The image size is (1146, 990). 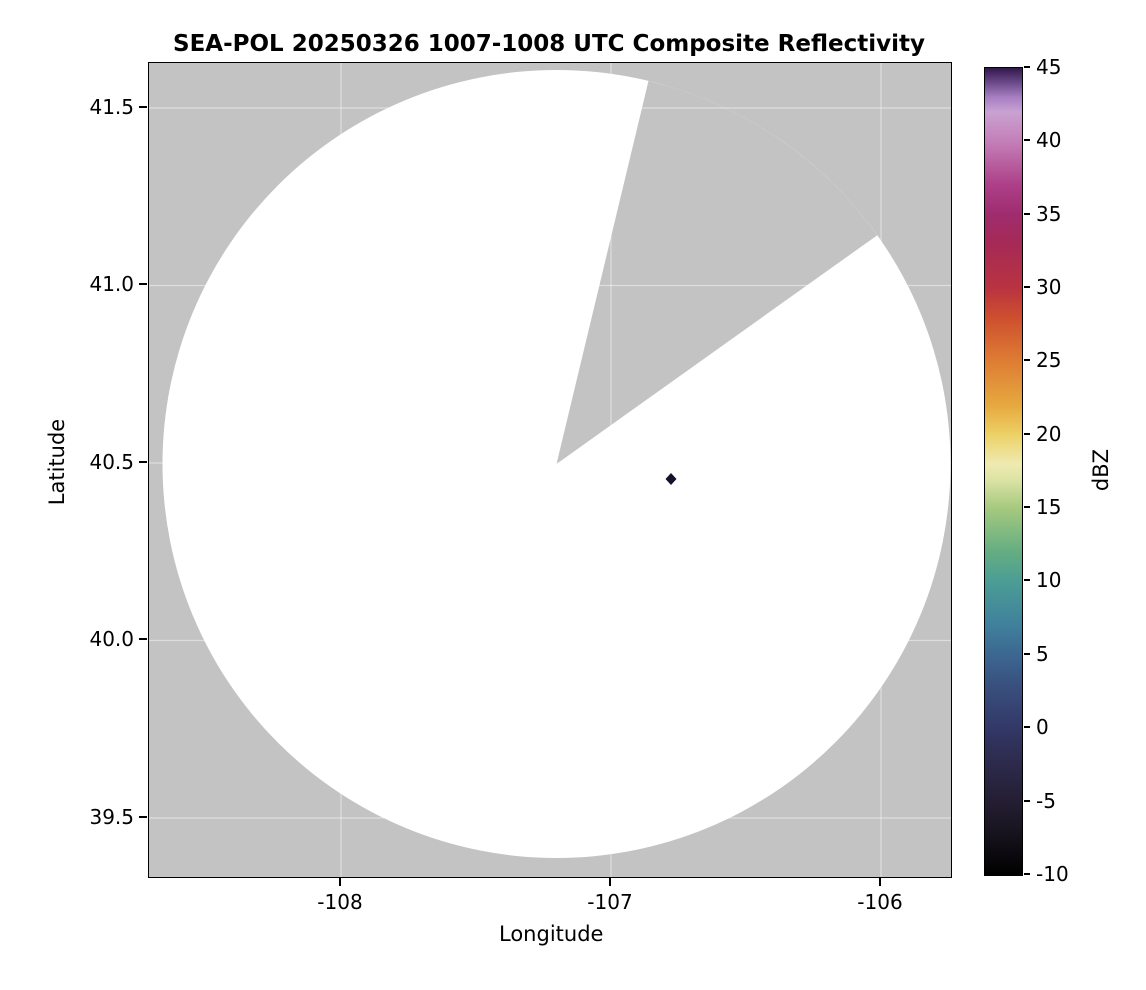 What do you see at coordinates (1049, 287) in the screenshot?
I see `colorbar-tick-label: 30` at bounding box center [1049, 287].